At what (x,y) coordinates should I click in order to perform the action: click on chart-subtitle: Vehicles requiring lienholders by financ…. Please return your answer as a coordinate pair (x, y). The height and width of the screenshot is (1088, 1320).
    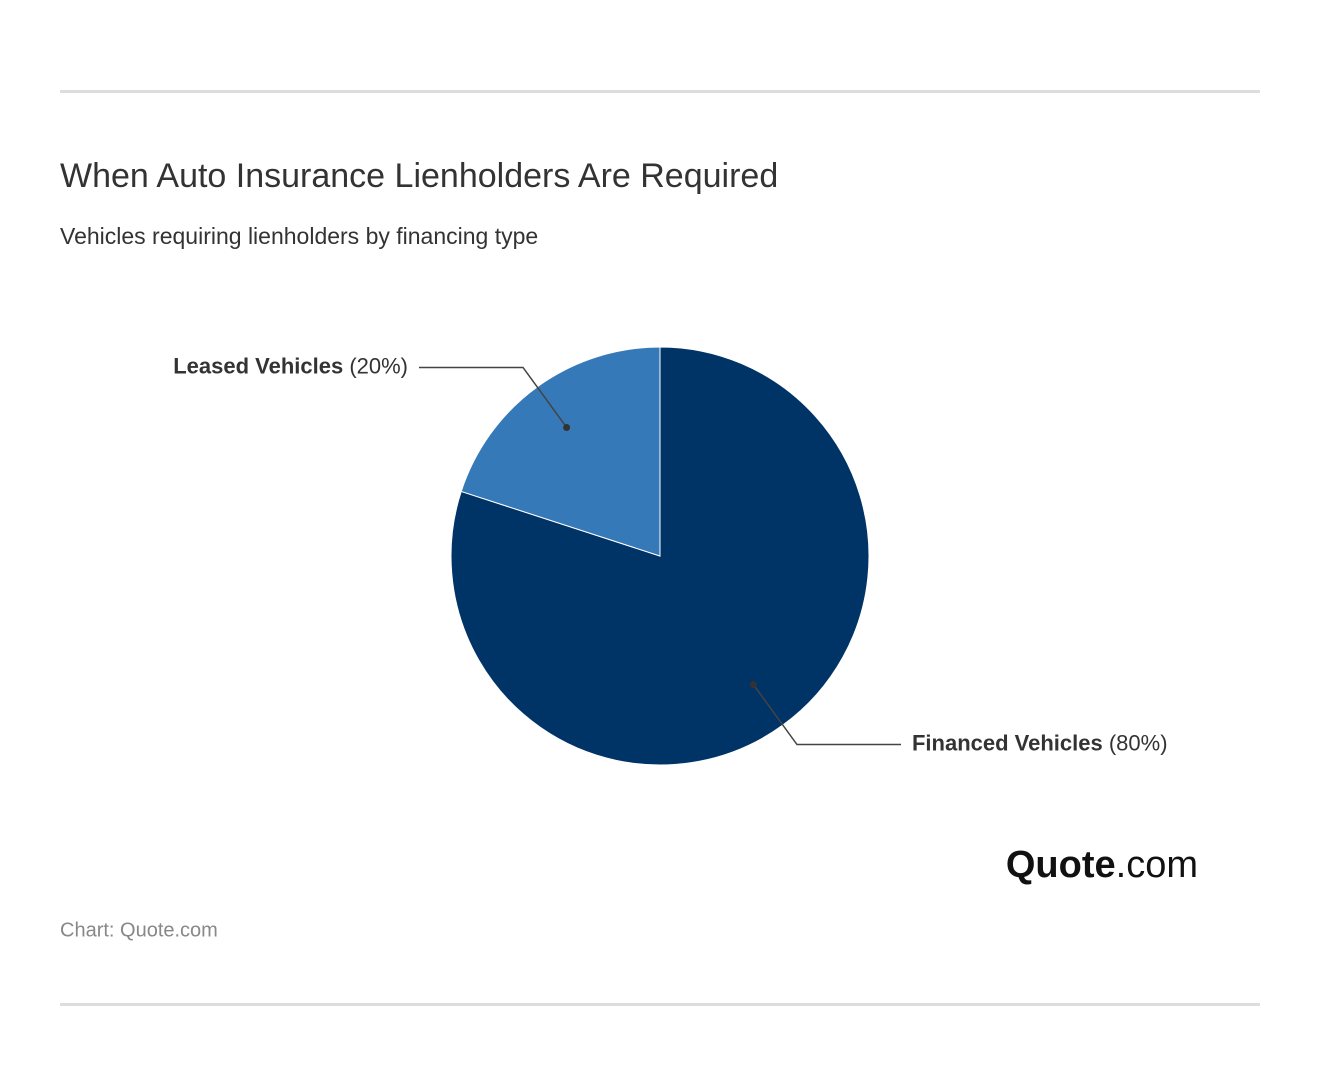
    Looking at the image, I should click on (299, 236).